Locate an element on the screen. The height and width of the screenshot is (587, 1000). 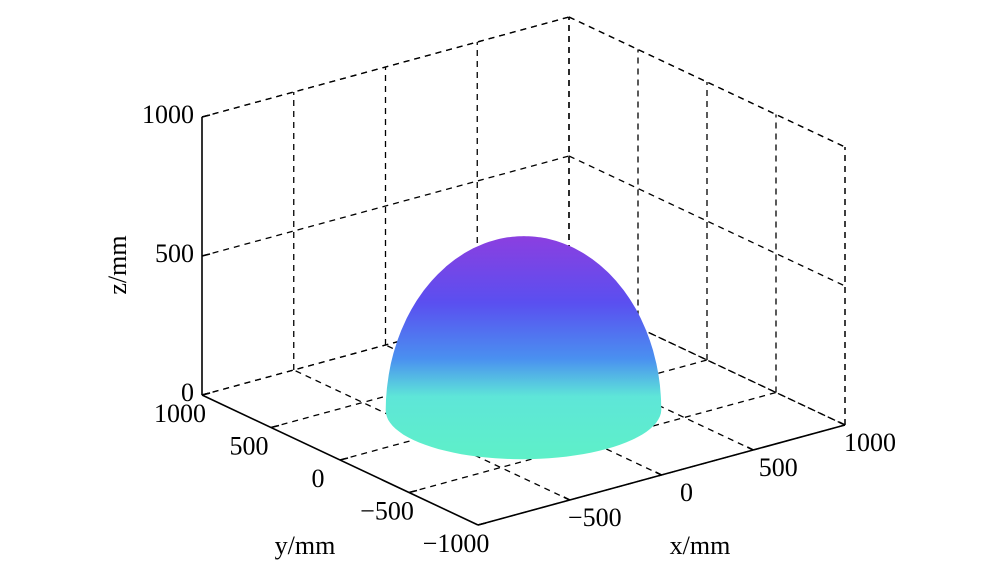
surface-layer is located at coordinates (523, 348).